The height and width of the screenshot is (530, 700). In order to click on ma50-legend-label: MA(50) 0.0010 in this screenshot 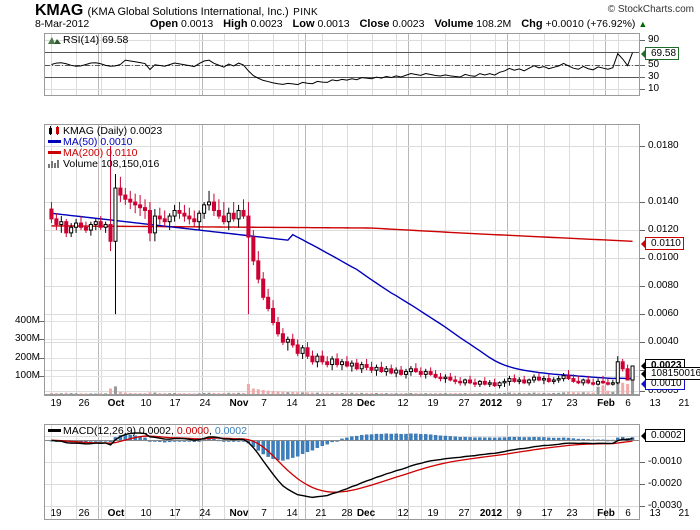, I will do `click(98, 142)`.